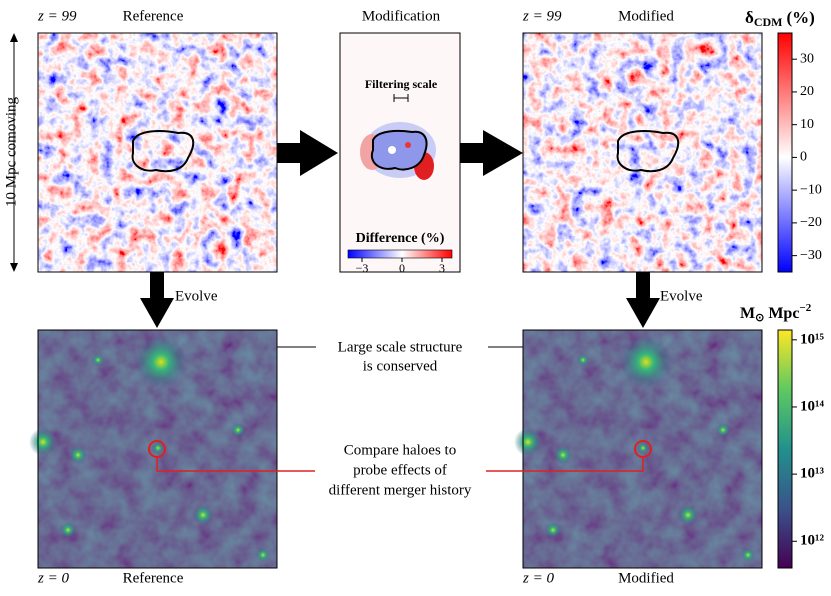  I want to click on subscript: ⊙, so click(759, 318).